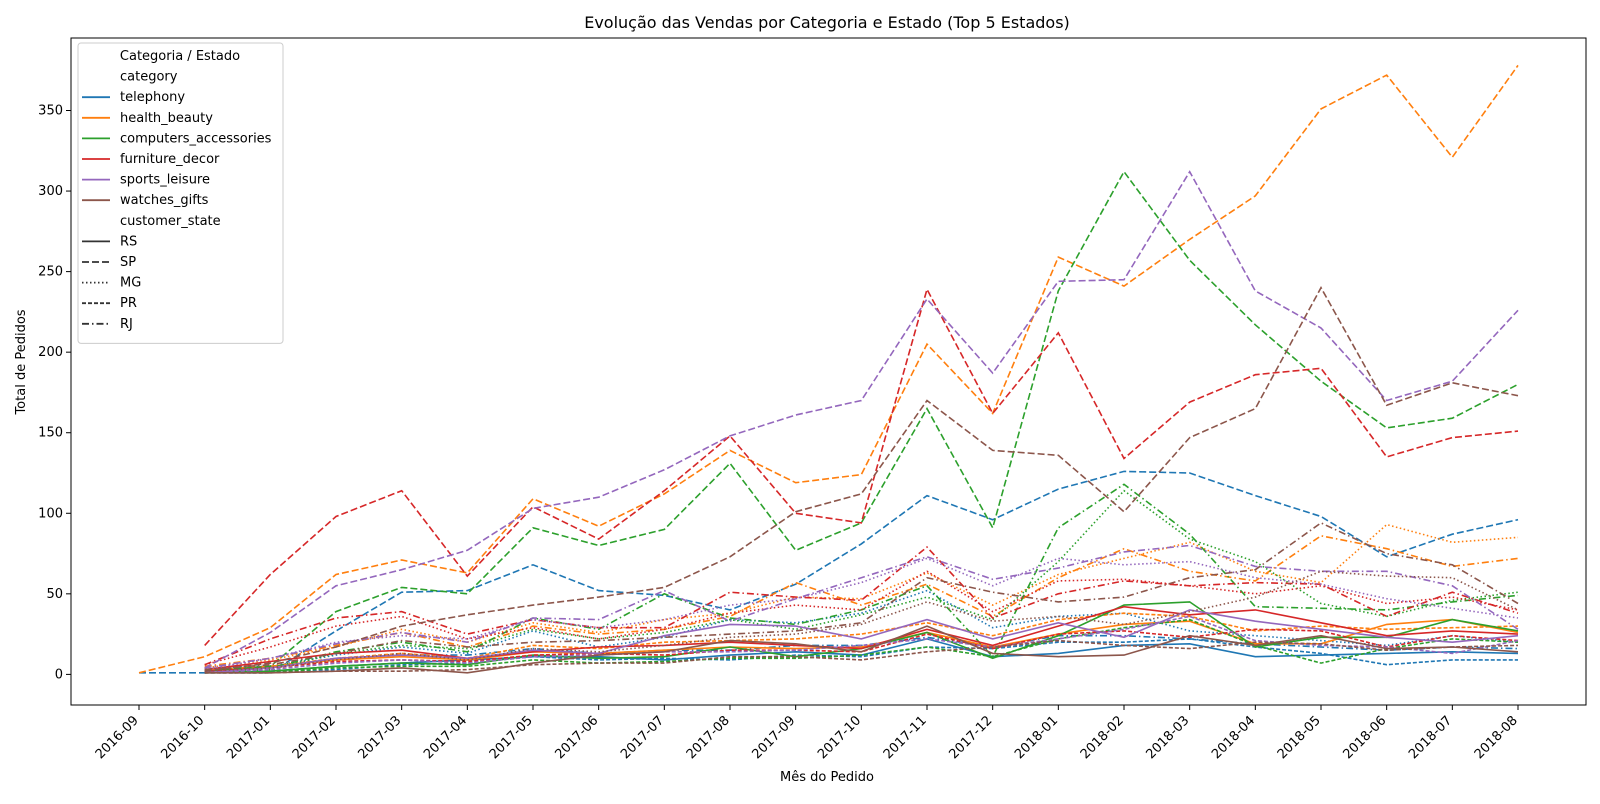 The width and height of the screenshot is (1600, 804). Describe the element at coordinates (170, 221) in the screenshot. I see `legend-state-header: customer_state` at that location.